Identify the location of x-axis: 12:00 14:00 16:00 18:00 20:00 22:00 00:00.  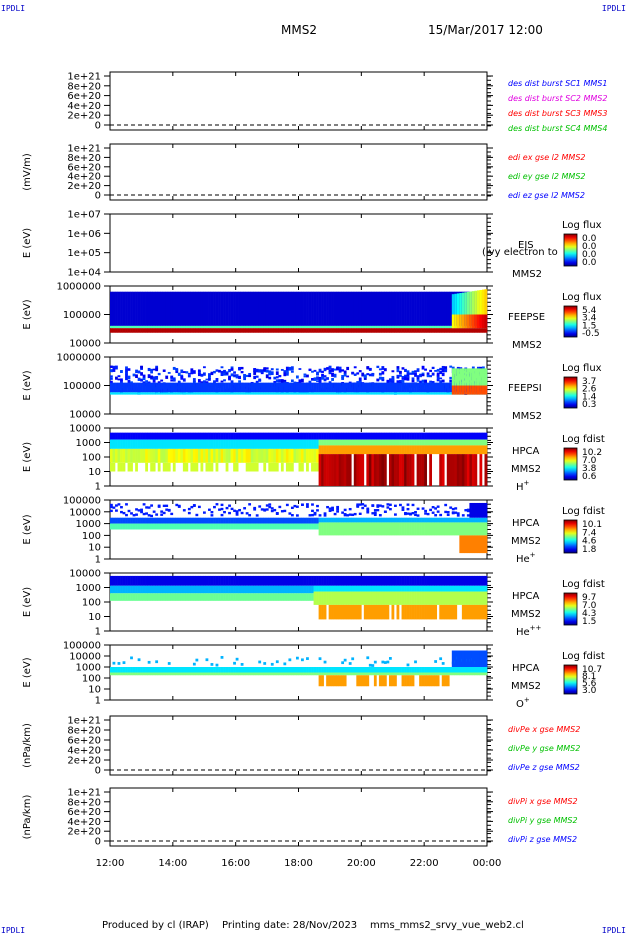
(299, 863).